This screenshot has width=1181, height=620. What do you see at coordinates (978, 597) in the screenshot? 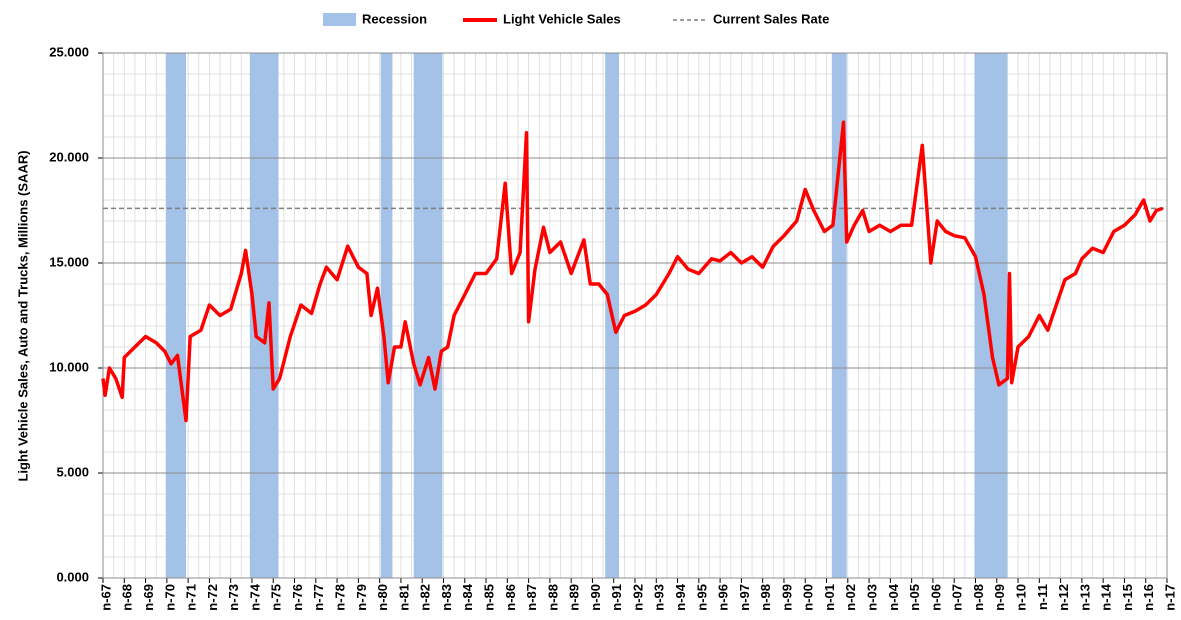
I see `x-tick-label: n-08` at bounding box center [978, 597].